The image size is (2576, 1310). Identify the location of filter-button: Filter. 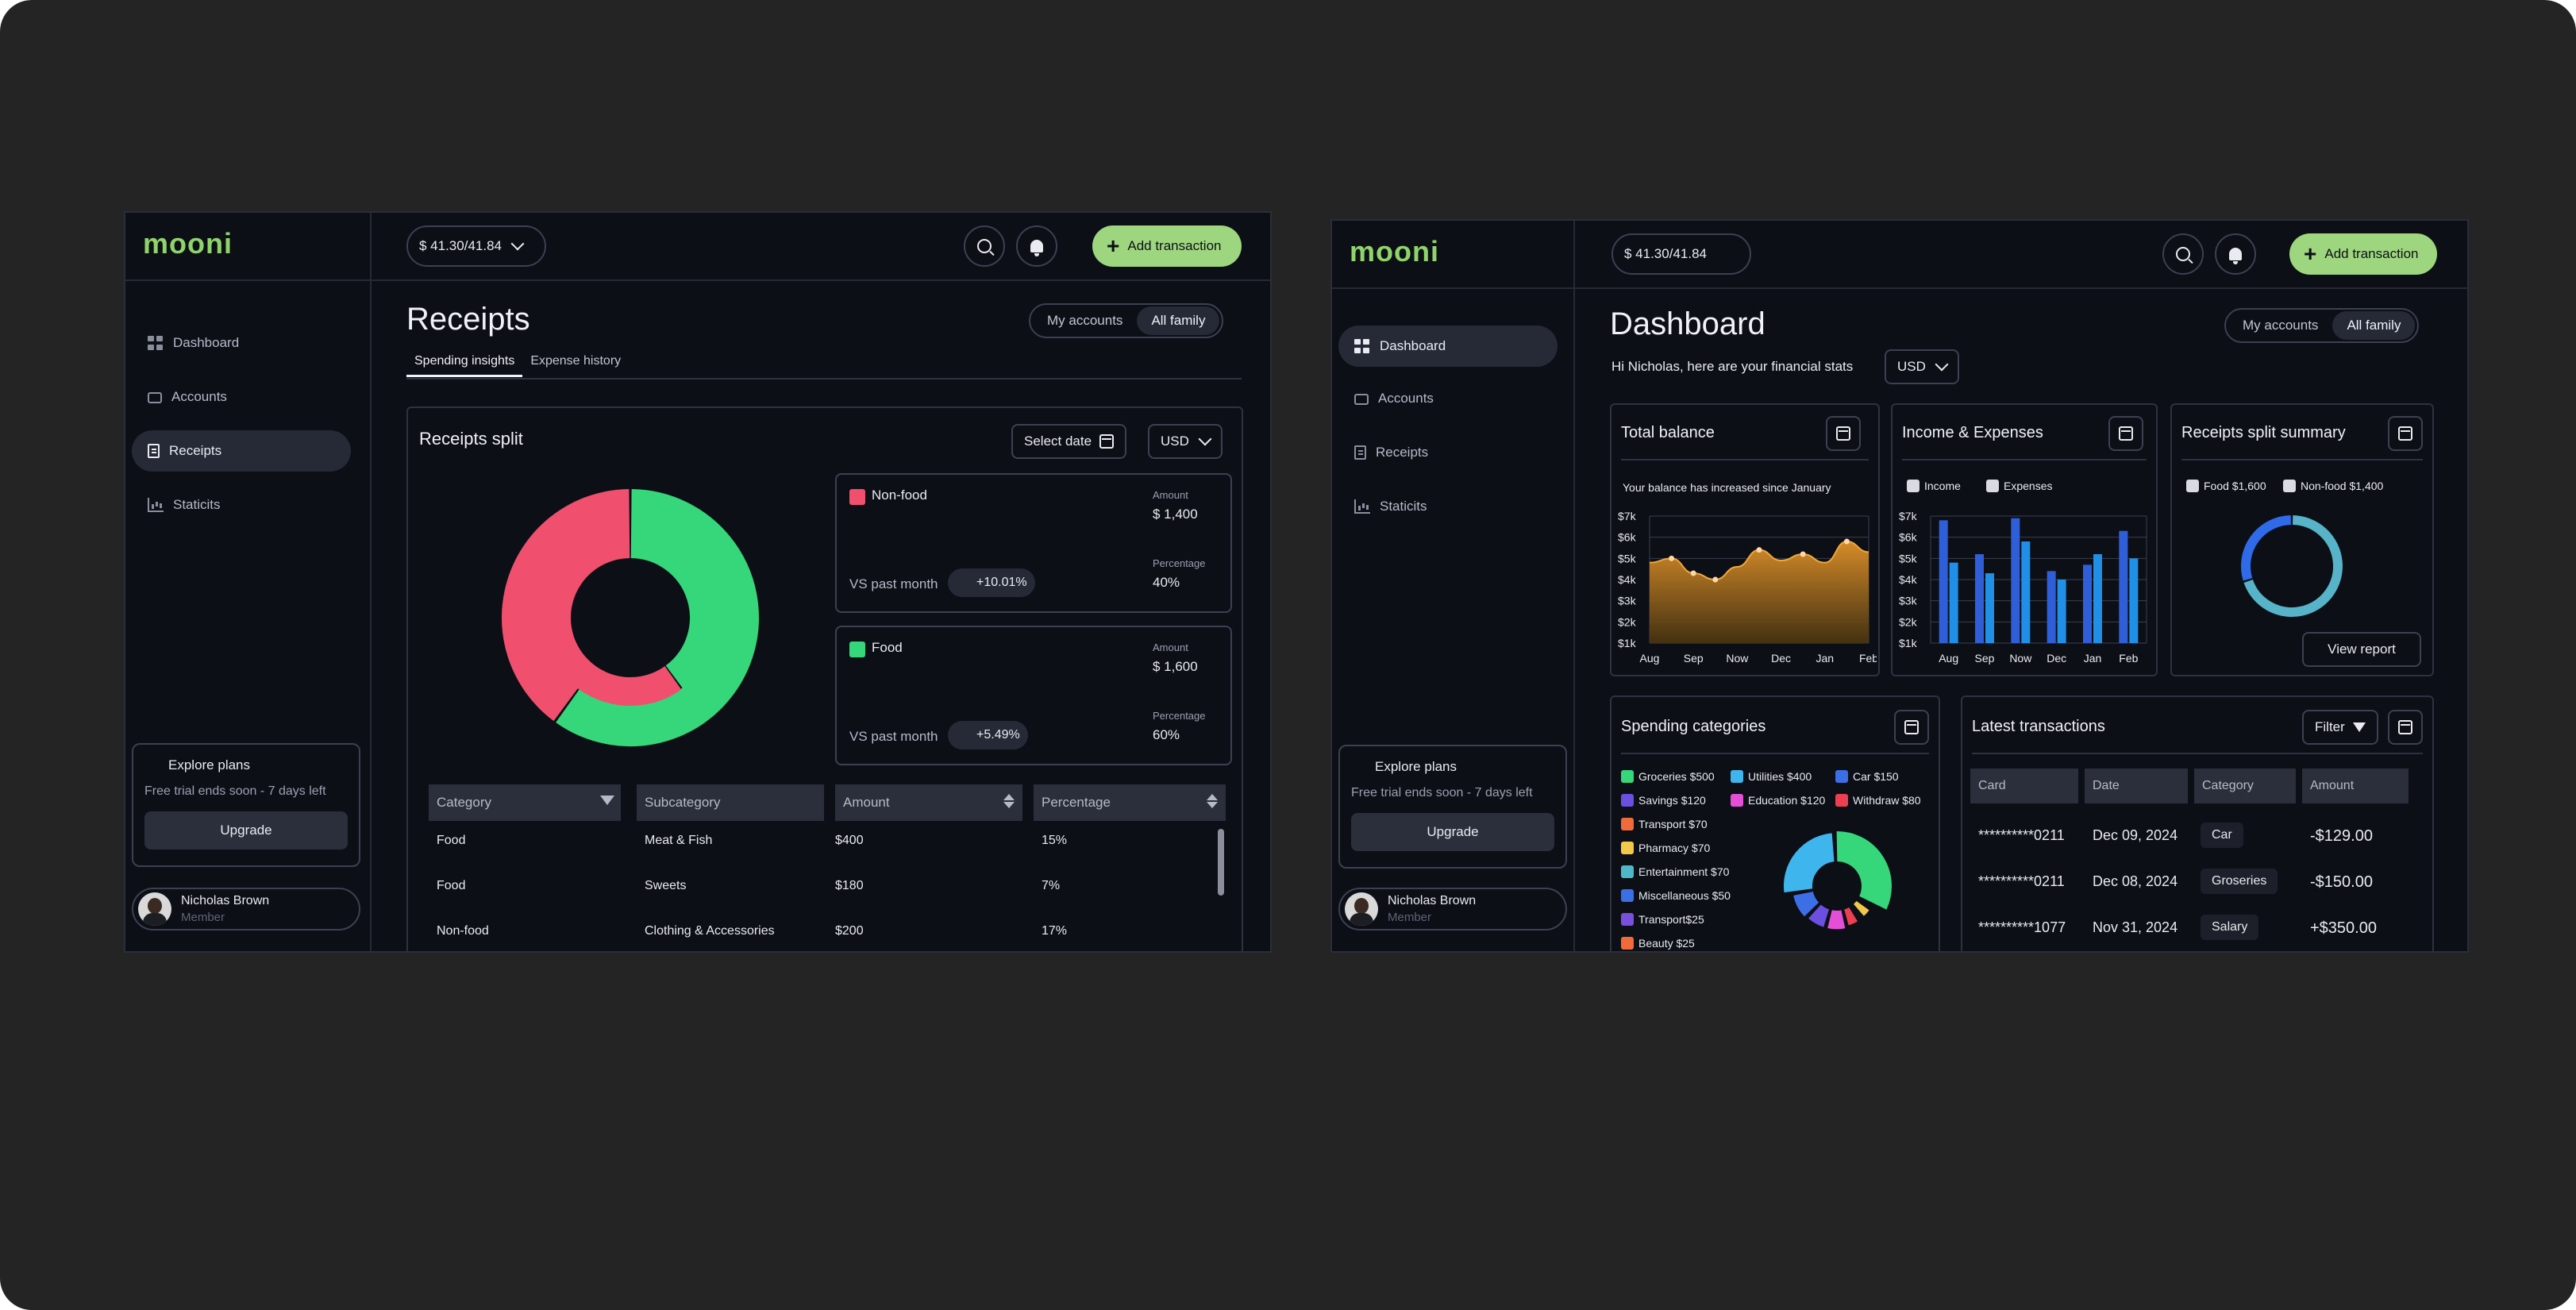
(2340, 727).